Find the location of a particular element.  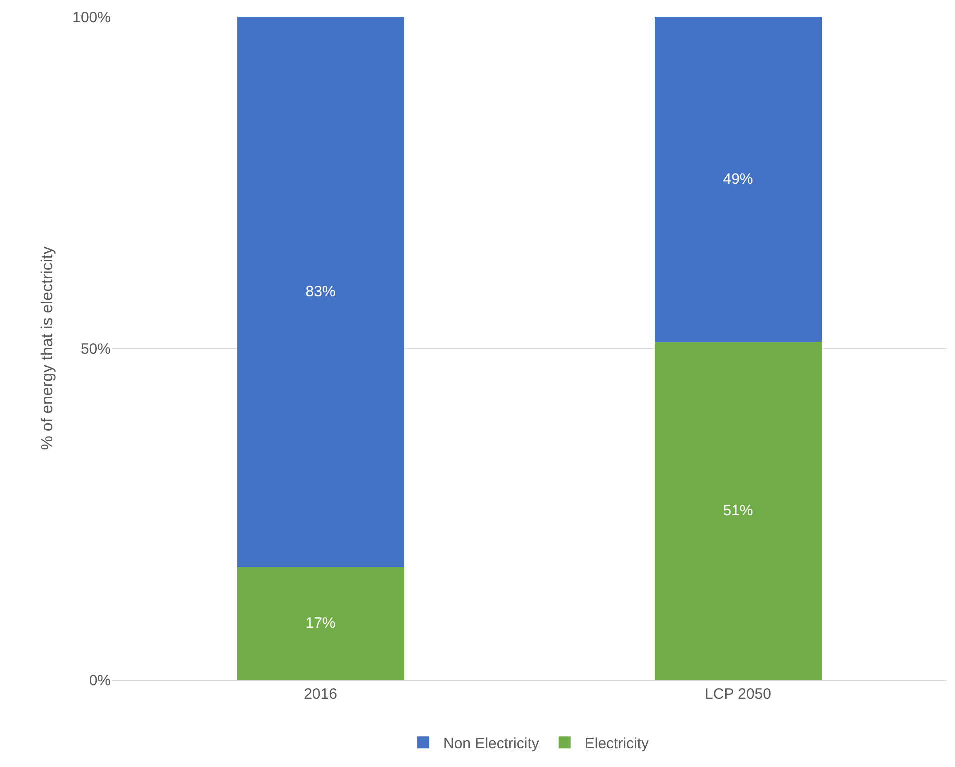

legend-label: Electricity is located at coordinates (617, 744).